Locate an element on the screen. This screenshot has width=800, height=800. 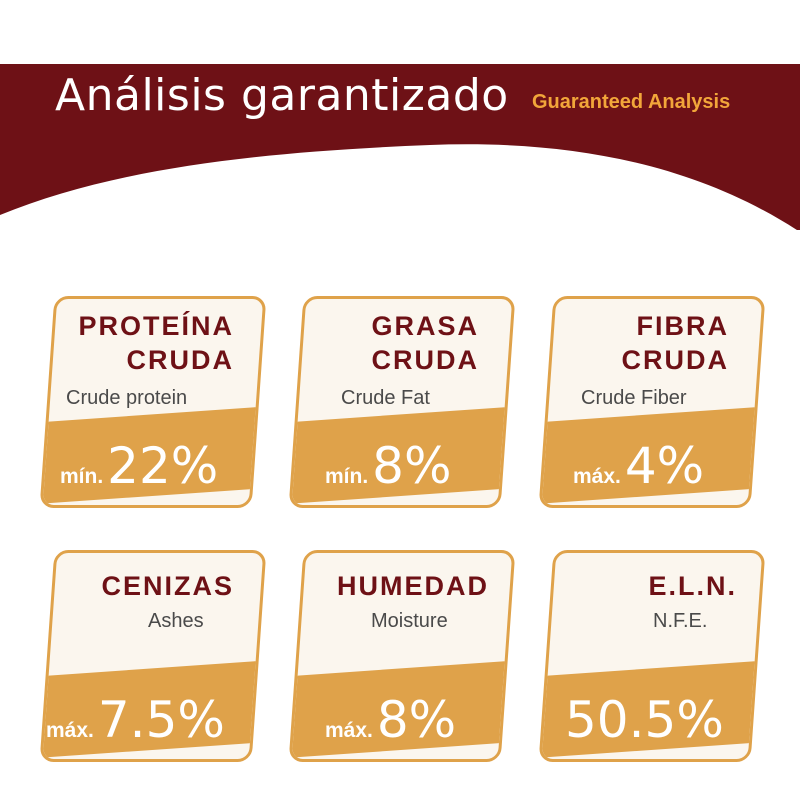
card-value: máx.7.5% is located at coordinates (135, 720).